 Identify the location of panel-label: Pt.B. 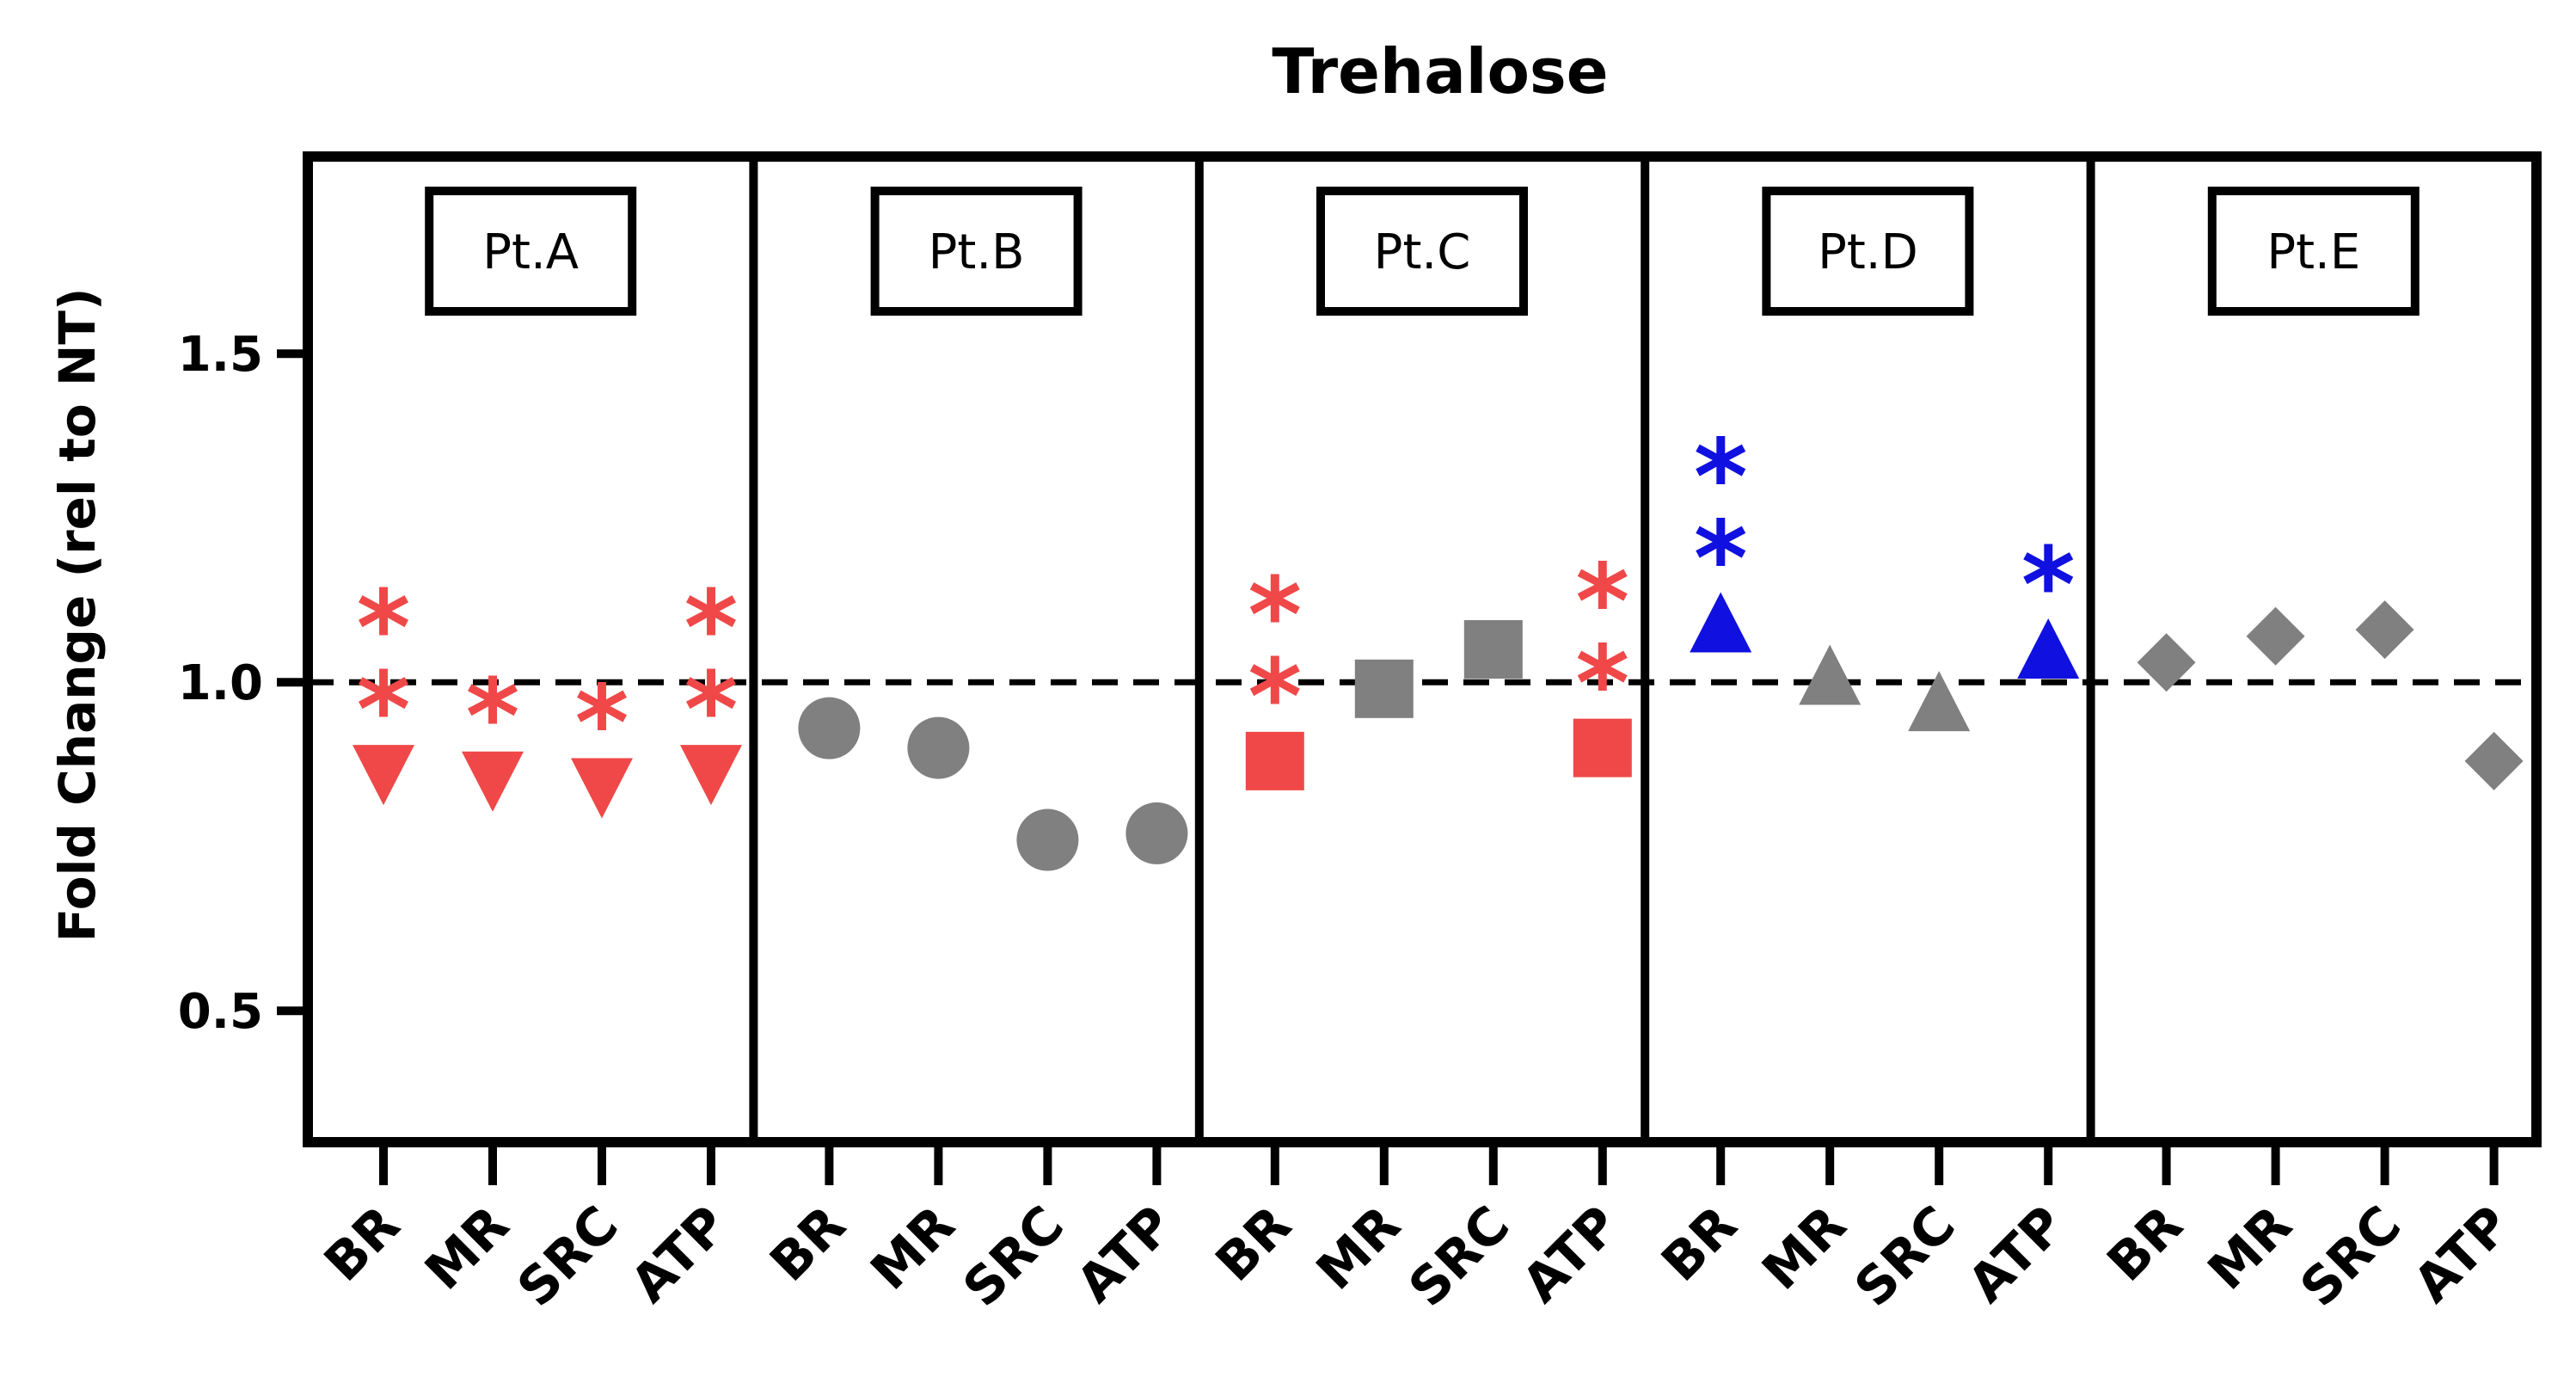
(977, 252).